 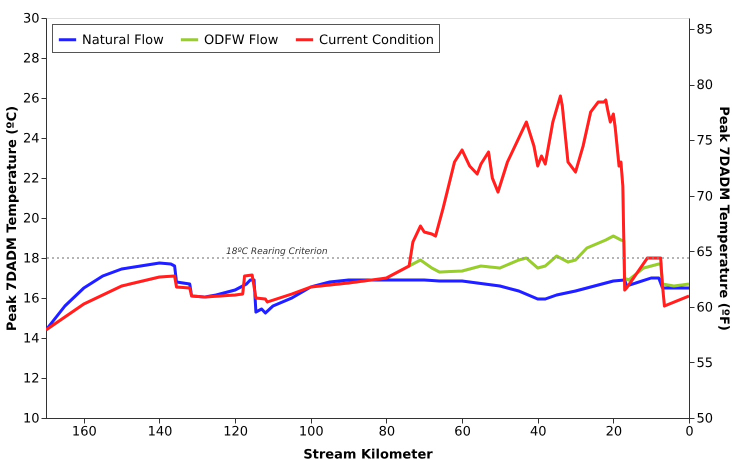 I want to click on x-tick-label: 80, so click(x=387, y=432).